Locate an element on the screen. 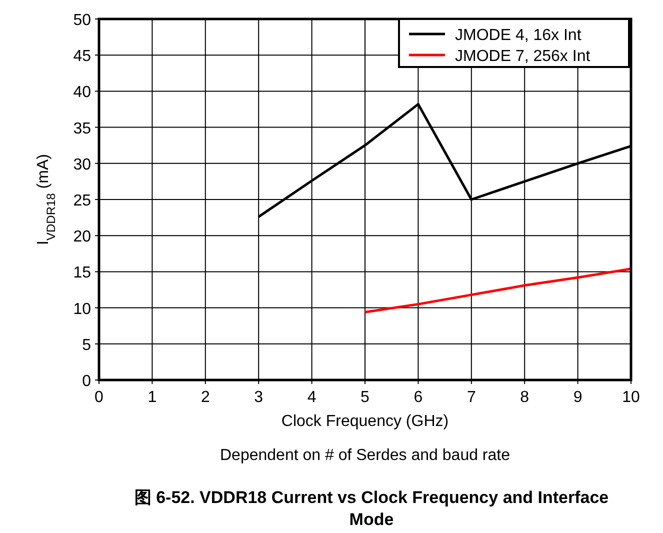 The height and width of the screenshot is (533, 663). y-tick-label: 10 is located at coordinates (82, 309).